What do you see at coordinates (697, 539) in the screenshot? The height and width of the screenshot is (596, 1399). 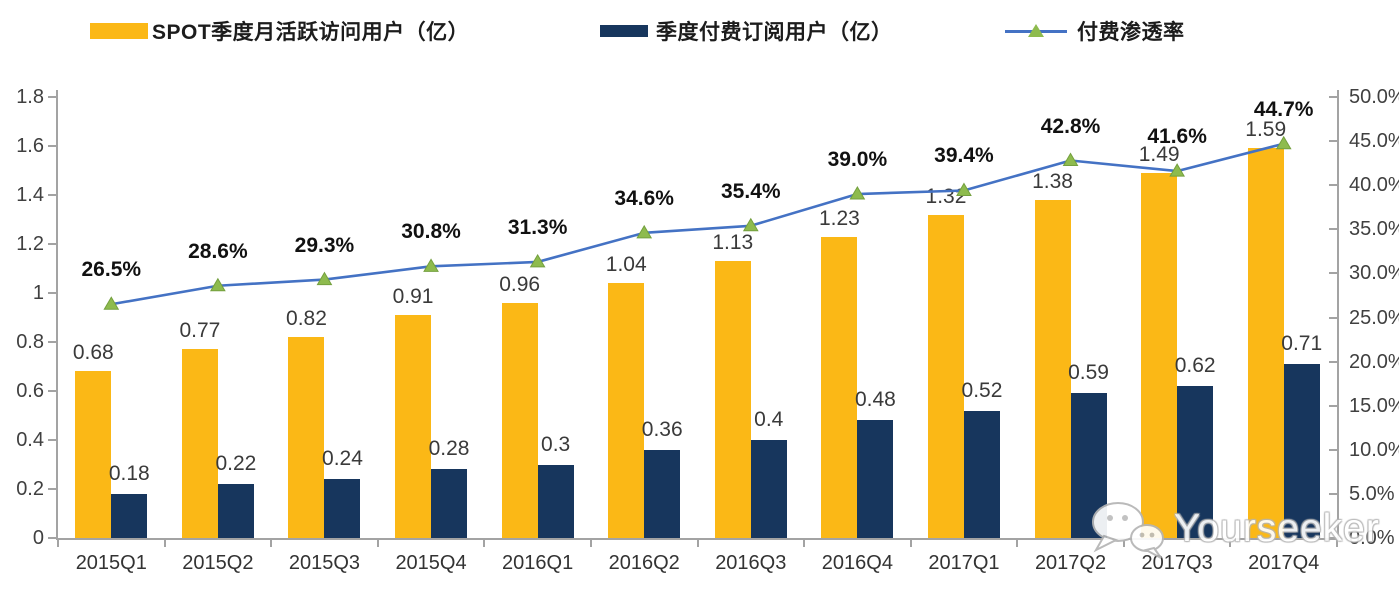 I see `bottom-axis-line` at bounding box center [697, 539].